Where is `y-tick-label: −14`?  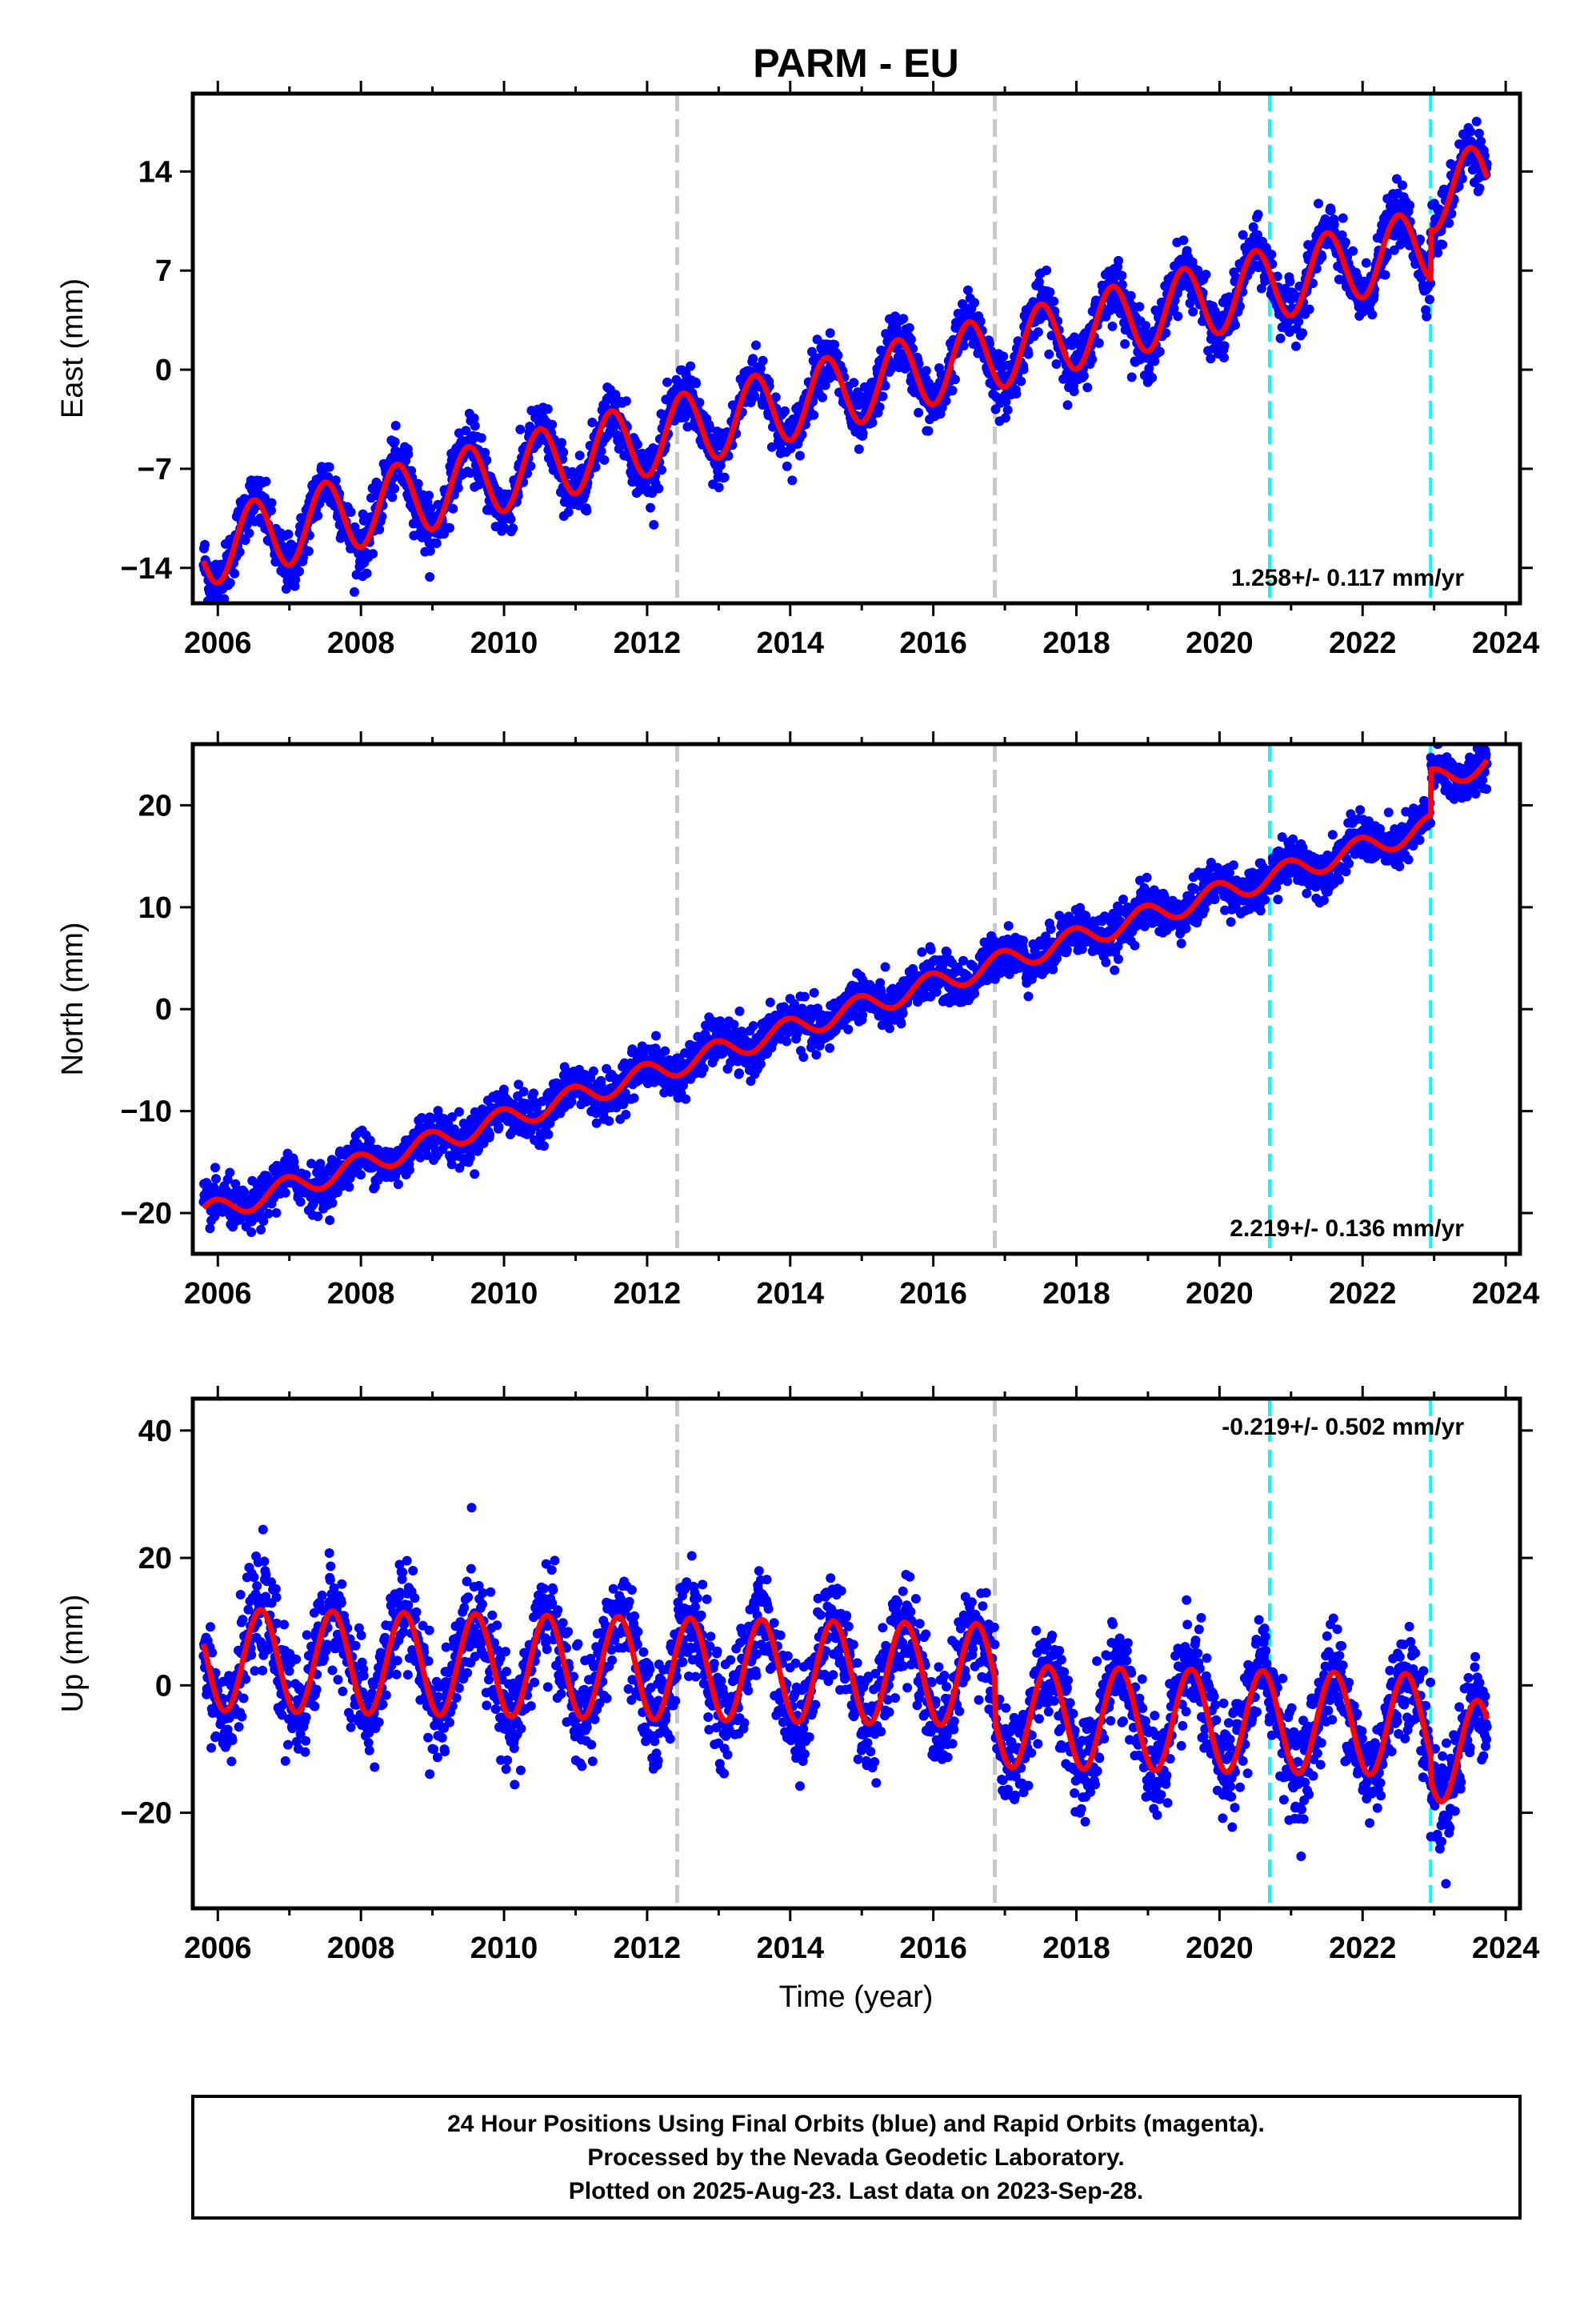 y-tick-label: −14 is located at coordinates (146, 569).